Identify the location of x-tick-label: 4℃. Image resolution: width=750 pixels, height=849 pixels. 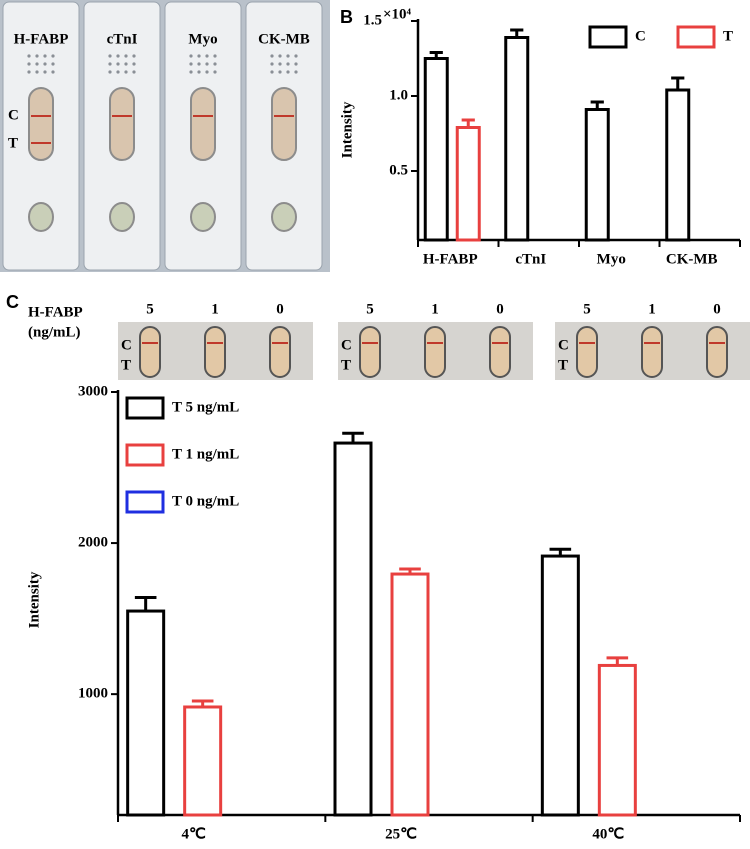
(193, 834).